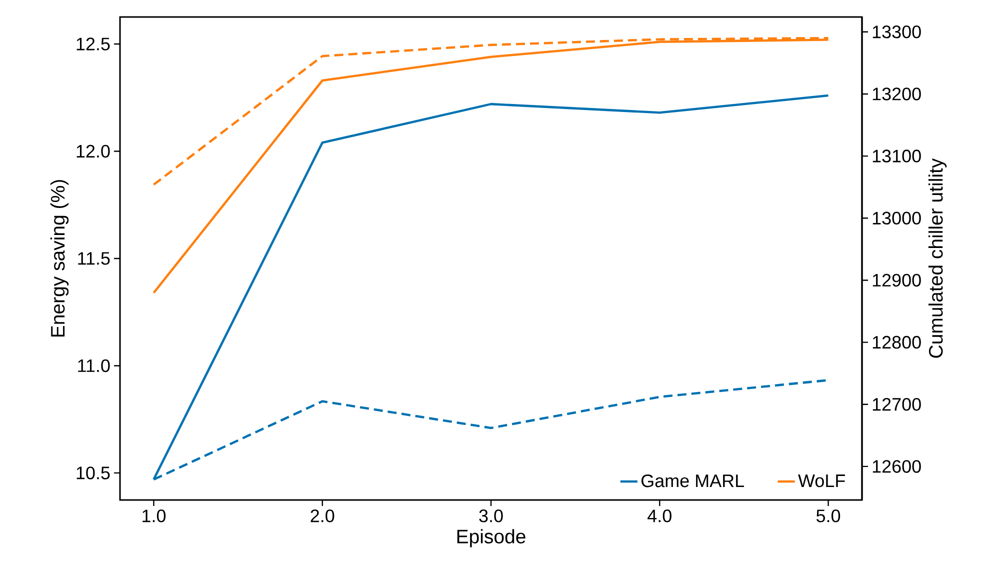 The width and height of the screenshot is (984, 577). What do you see at coordinates (93, 473) in the screenshot?
I see `y-tick-label: 10.5` at bounding box center [93, 473].